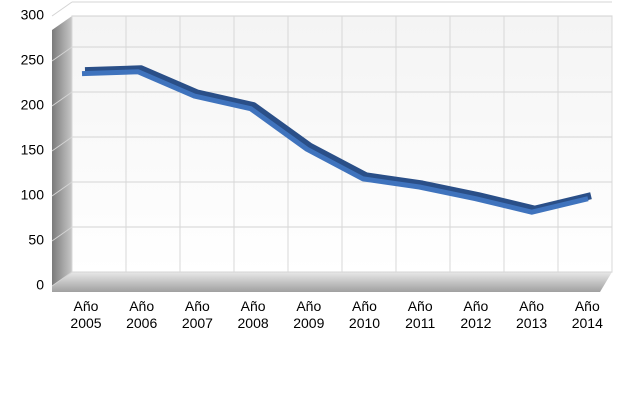 The height and width of the screenshot is (418, 638). Describe the element at coordinates (253, 314) in the screenshot. I see `x-tick-label: Año 2008` at that location.